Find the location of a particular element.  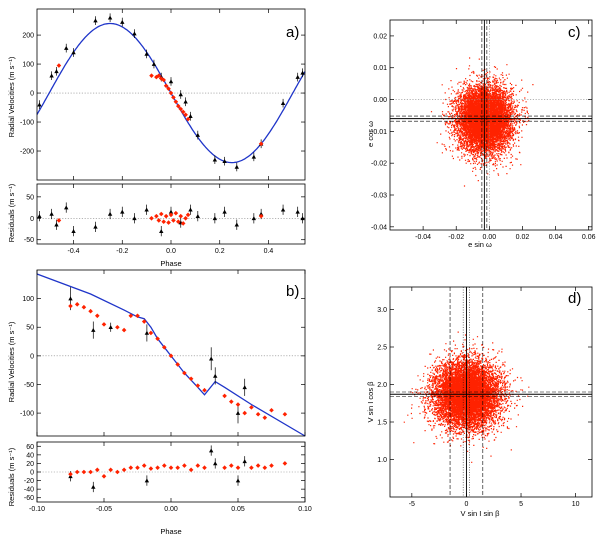

panel-a-top-ytick-label: 100 is located at coordinates (28, 65).